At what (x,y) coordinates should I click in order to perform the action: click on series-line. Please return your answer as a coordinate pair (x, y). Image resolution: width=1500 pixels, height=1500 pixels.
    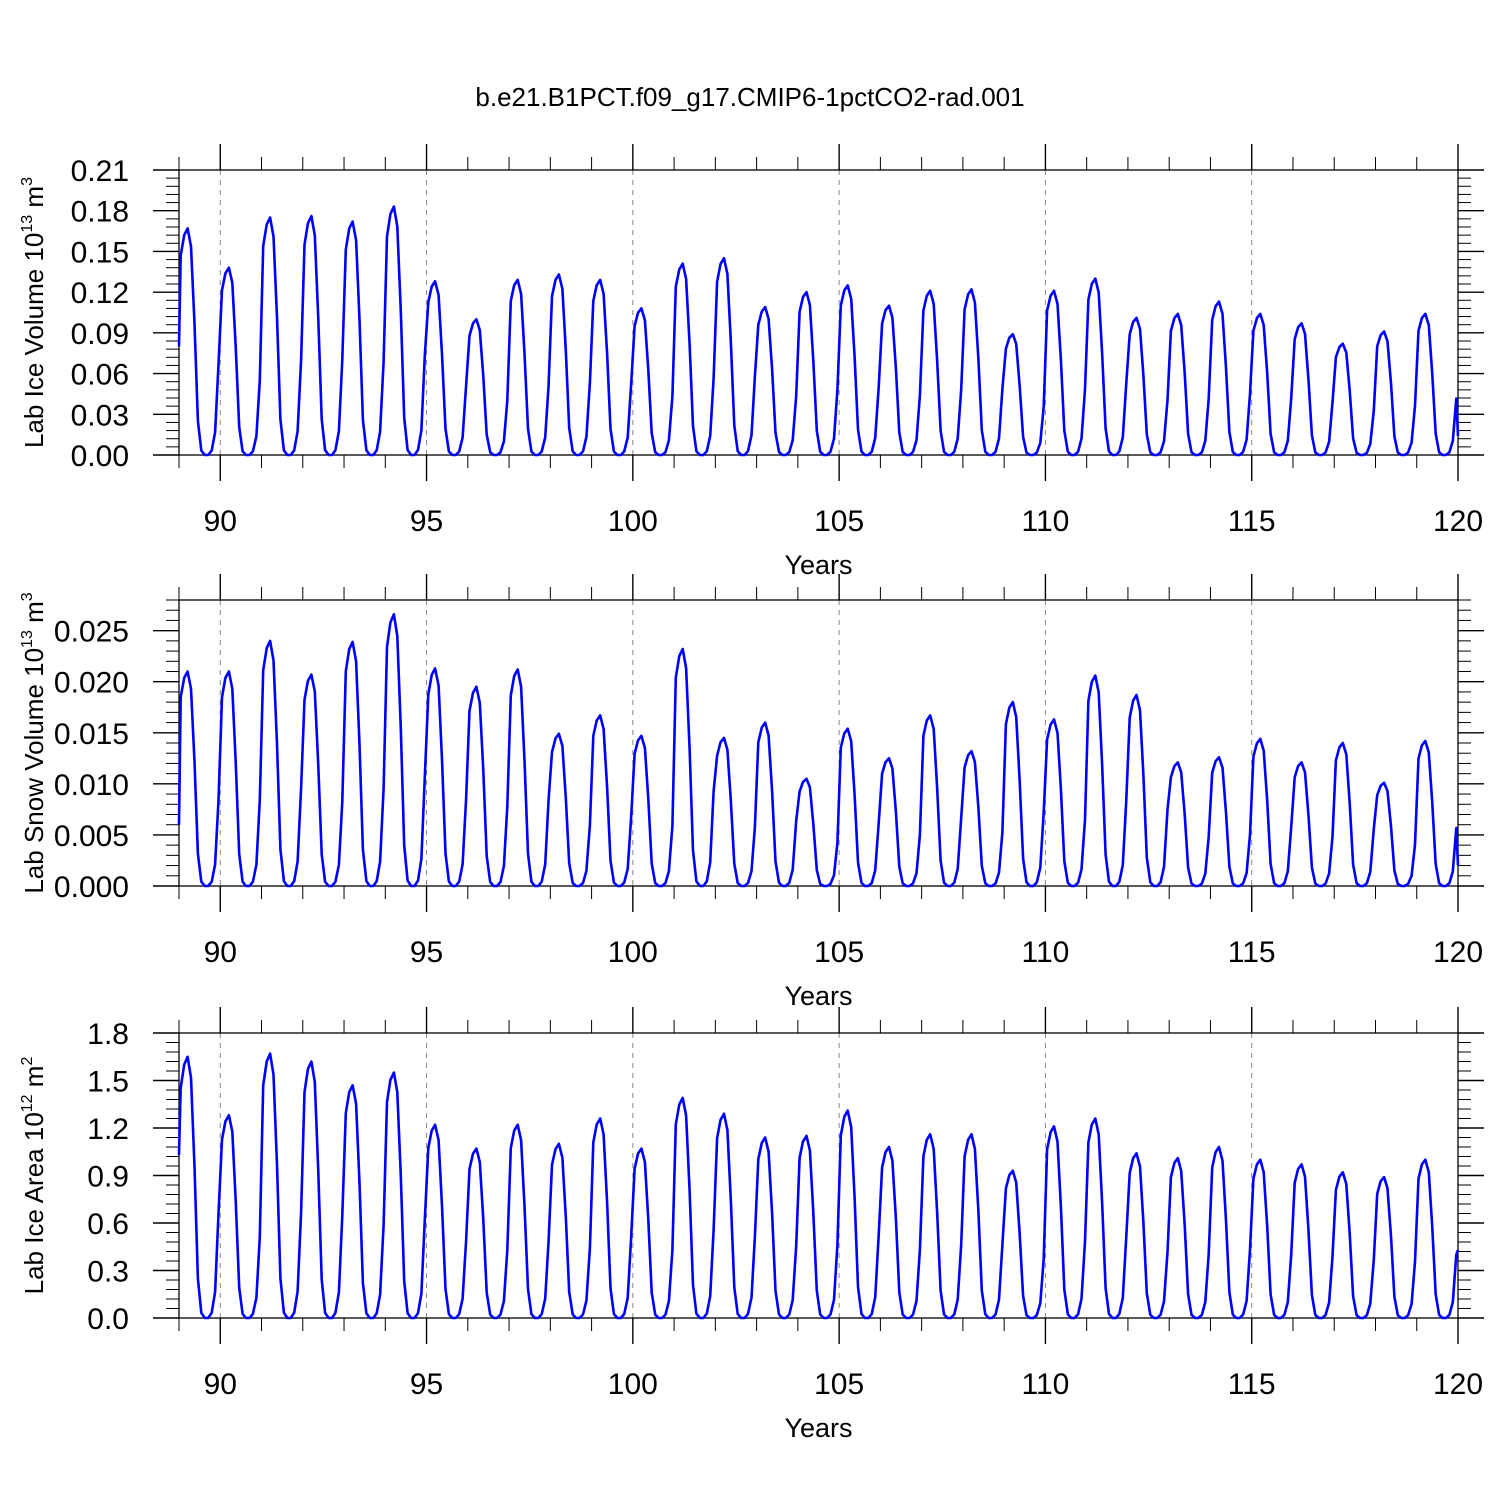
    Looking at the image, I should click on (818, 331).